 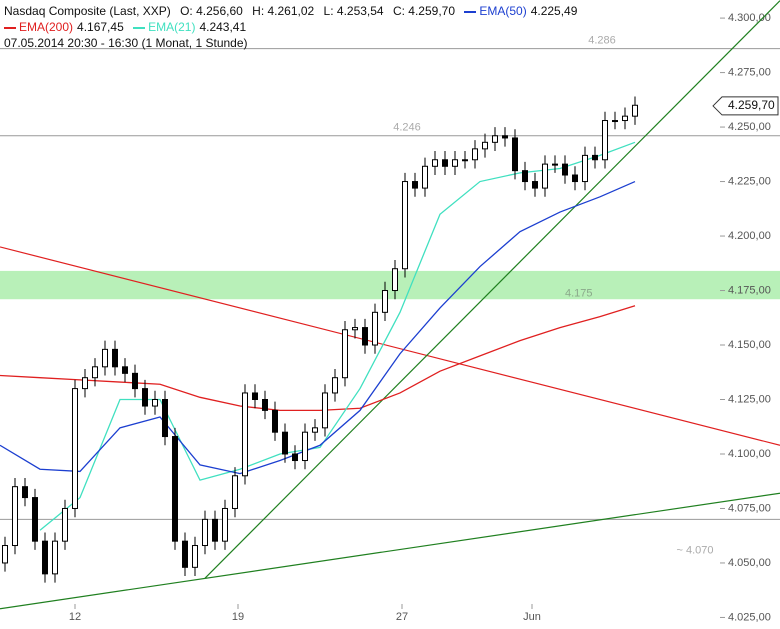 I want to click on level-label: 4.246, so click(x=407, y=128).